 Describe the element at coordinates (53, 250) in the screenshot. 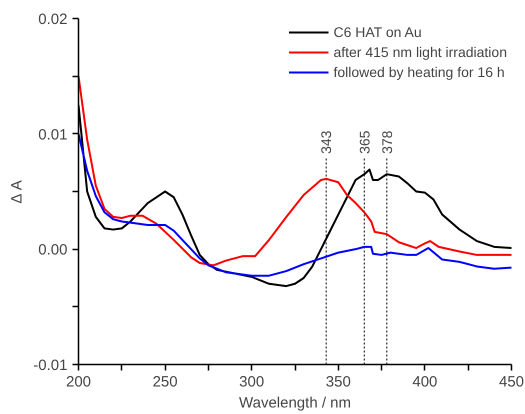

I see `y-tick-label: 0.00` at that location.